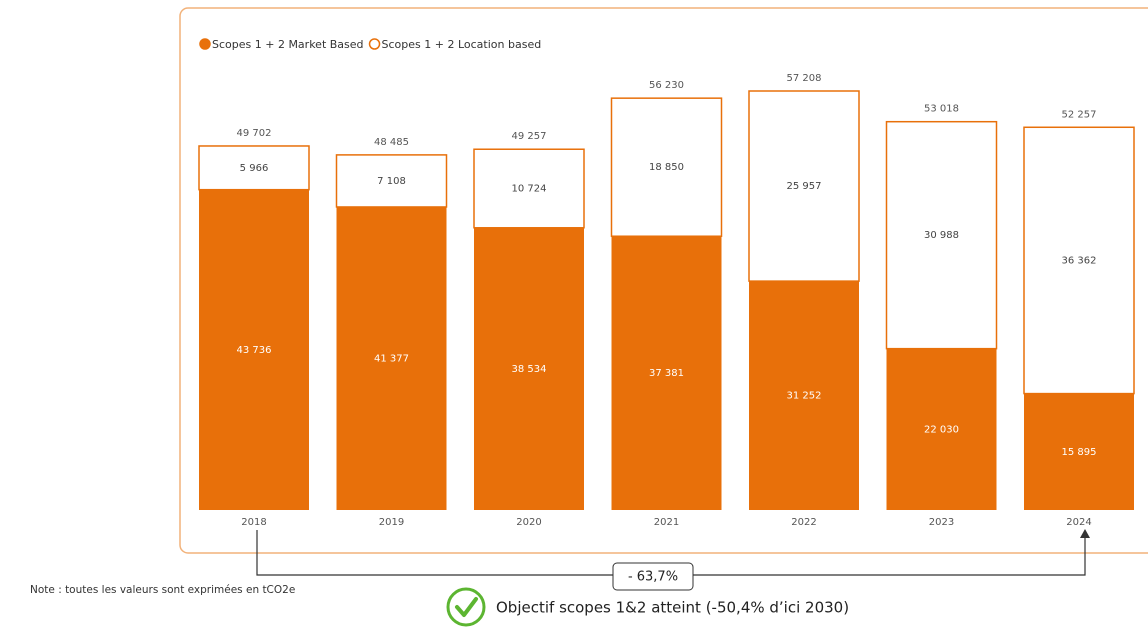  I want to click on total-label: 56 230, so click(666, 85).